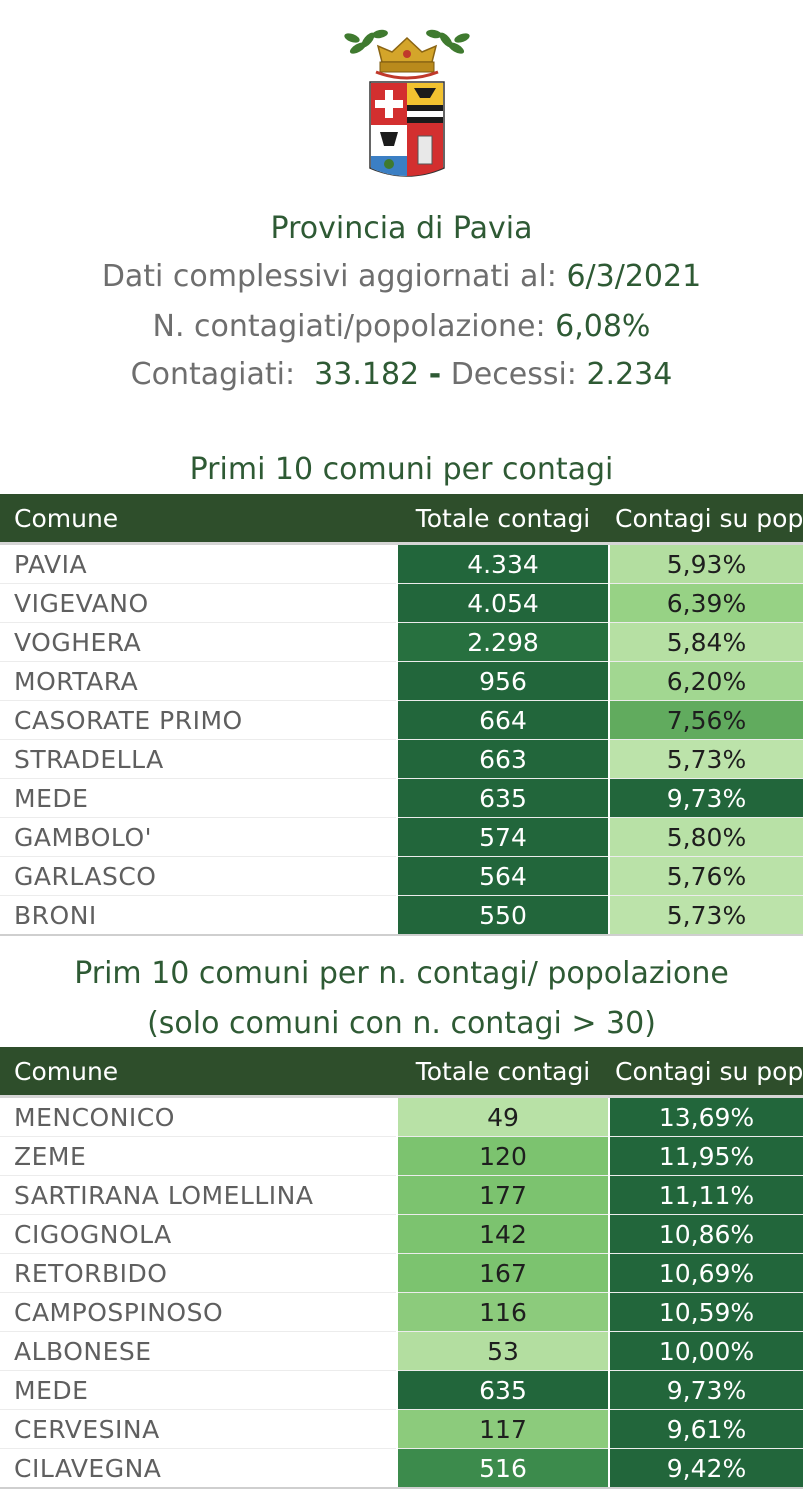  What do you see at coordinates (407, 129) in the screenshot?
I see `shield` at bounding box center [407, 129].